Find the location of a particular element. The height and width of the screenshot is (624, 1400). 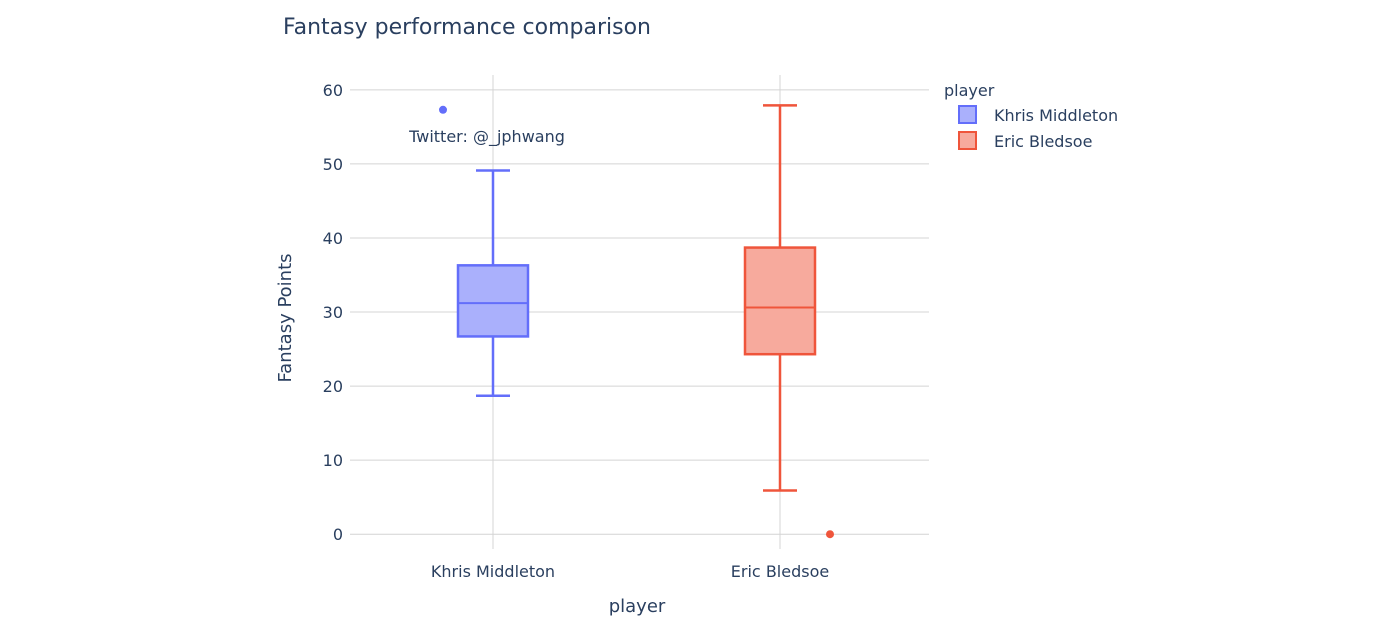

y-tick-label: 20 is located at coordinates (333, 386).